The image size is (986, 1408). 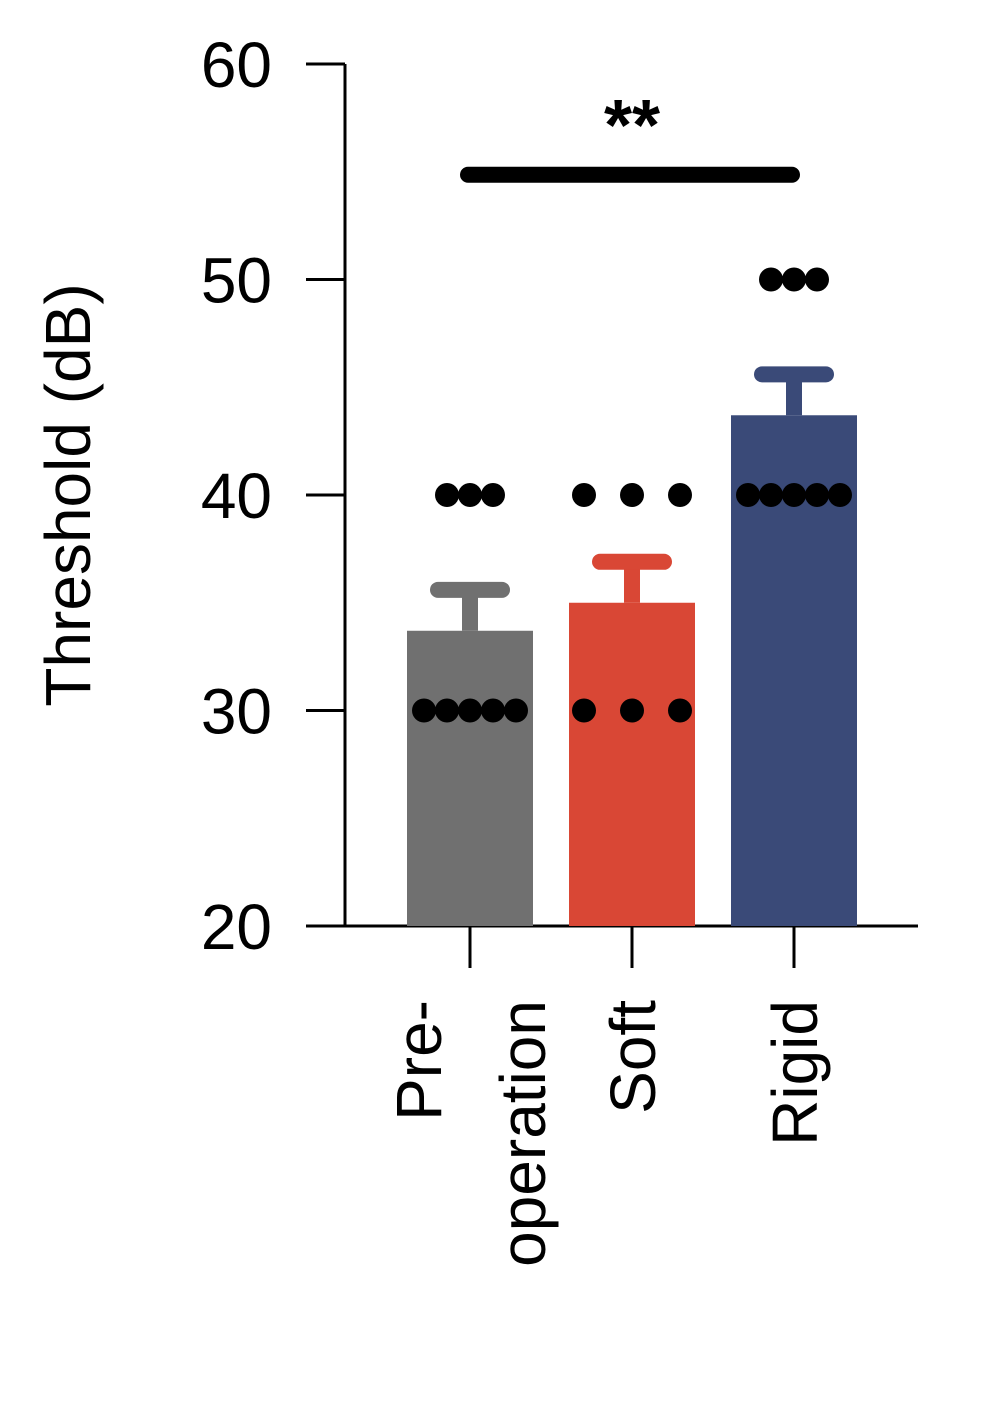 What do you see at coordinates (236, 927) in the screenshot?
I see `y-tick-label: 20` at bounding box center [236, 927].